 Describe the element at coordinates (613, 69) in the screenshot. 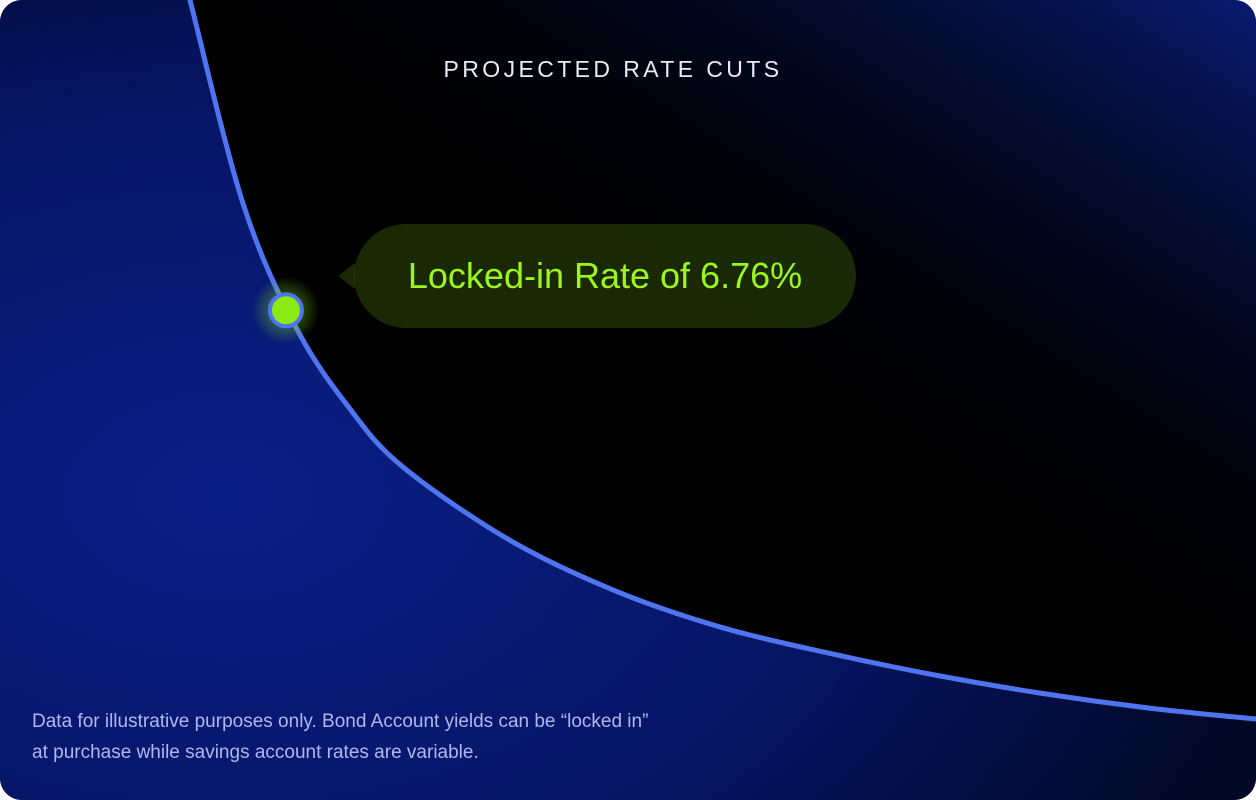

I see `chart-title: PROJECTED RATE CUTS` at that location.